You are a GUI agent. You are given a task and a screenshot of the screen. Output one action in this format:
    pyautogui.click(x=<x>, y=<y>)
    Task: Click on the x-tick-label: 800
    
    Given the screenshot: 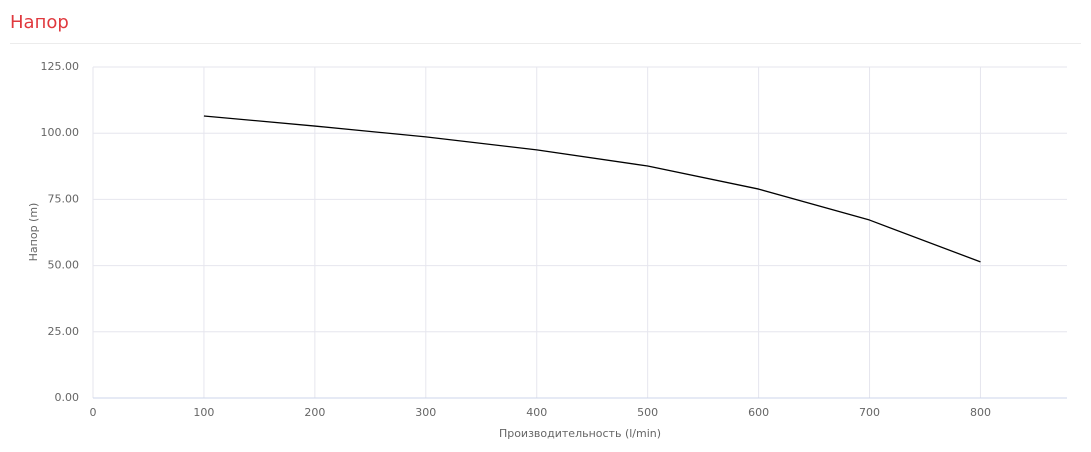 What is the action you would take?
    pyautogui.click(x=980, y=412)
    